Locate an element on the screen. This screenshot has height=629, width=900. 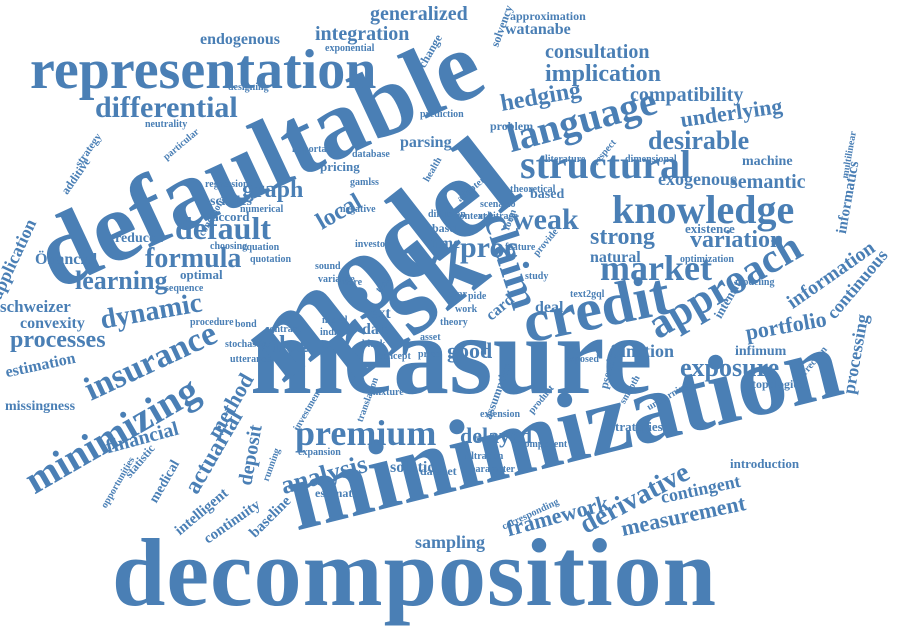
word-premium: premium is located at coordinates (366, 433).